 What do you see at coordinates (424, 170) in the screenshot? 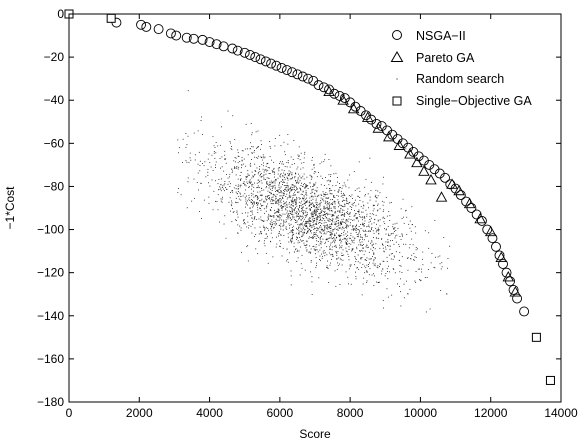
I see `pareto-ga-point` at bounding box center [424, 170].